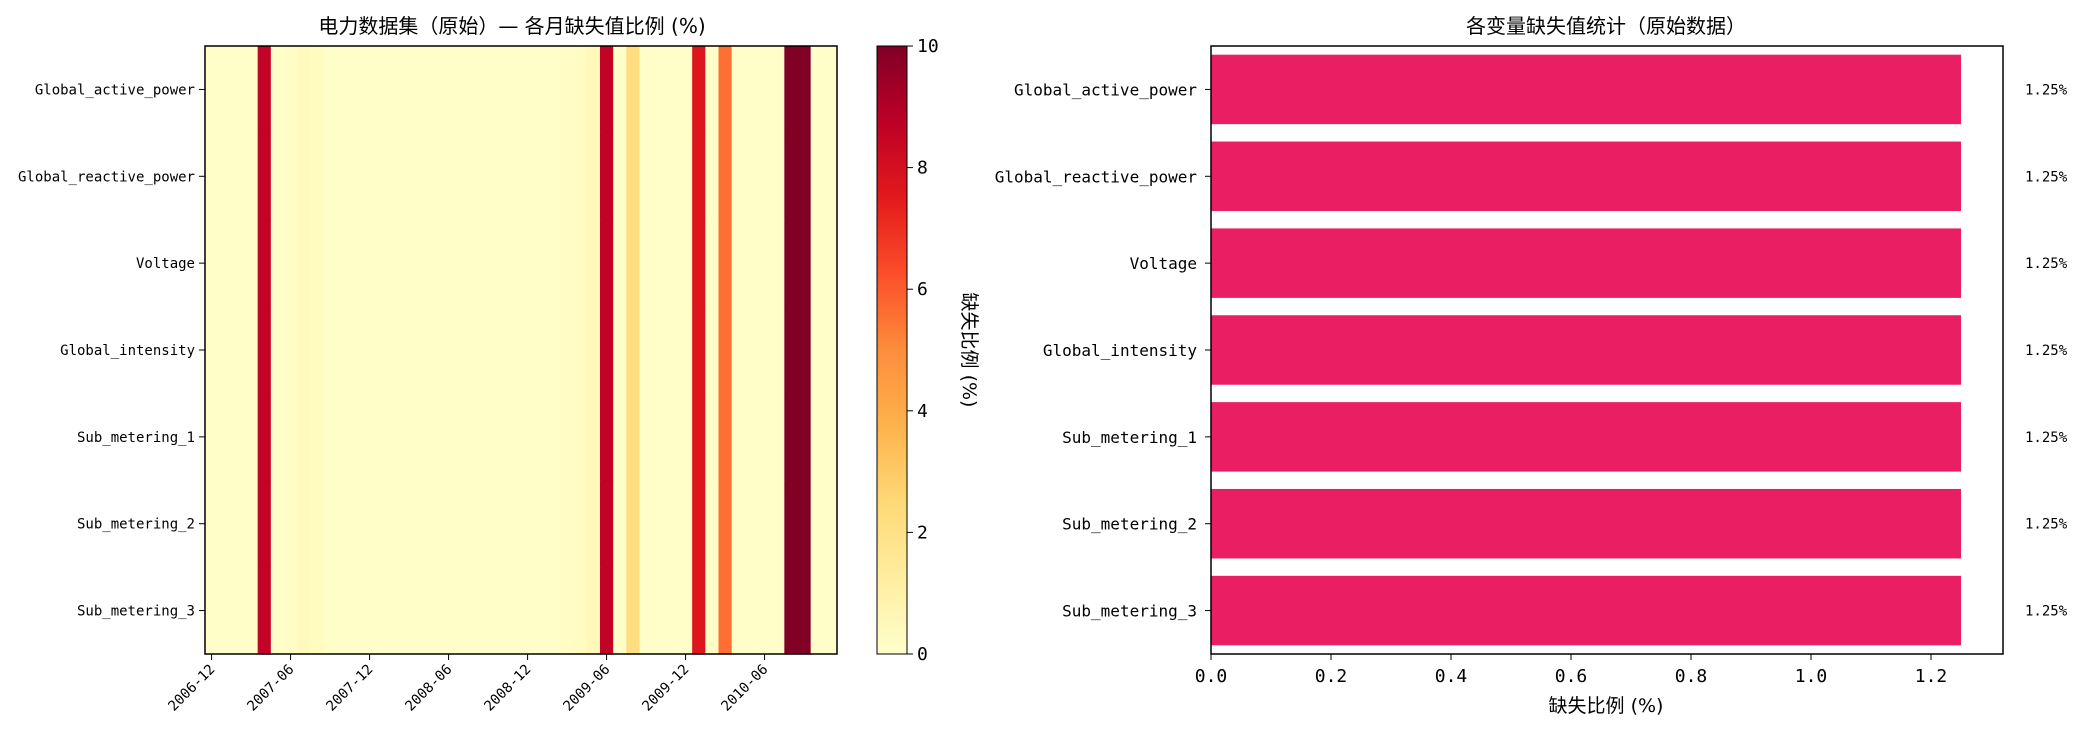 The image size is (2087, 736). What do you see at coordinates (928, 46) in the screenshot?
I see `colorbar-tick-label: 10` at bounding box center [928, 46].